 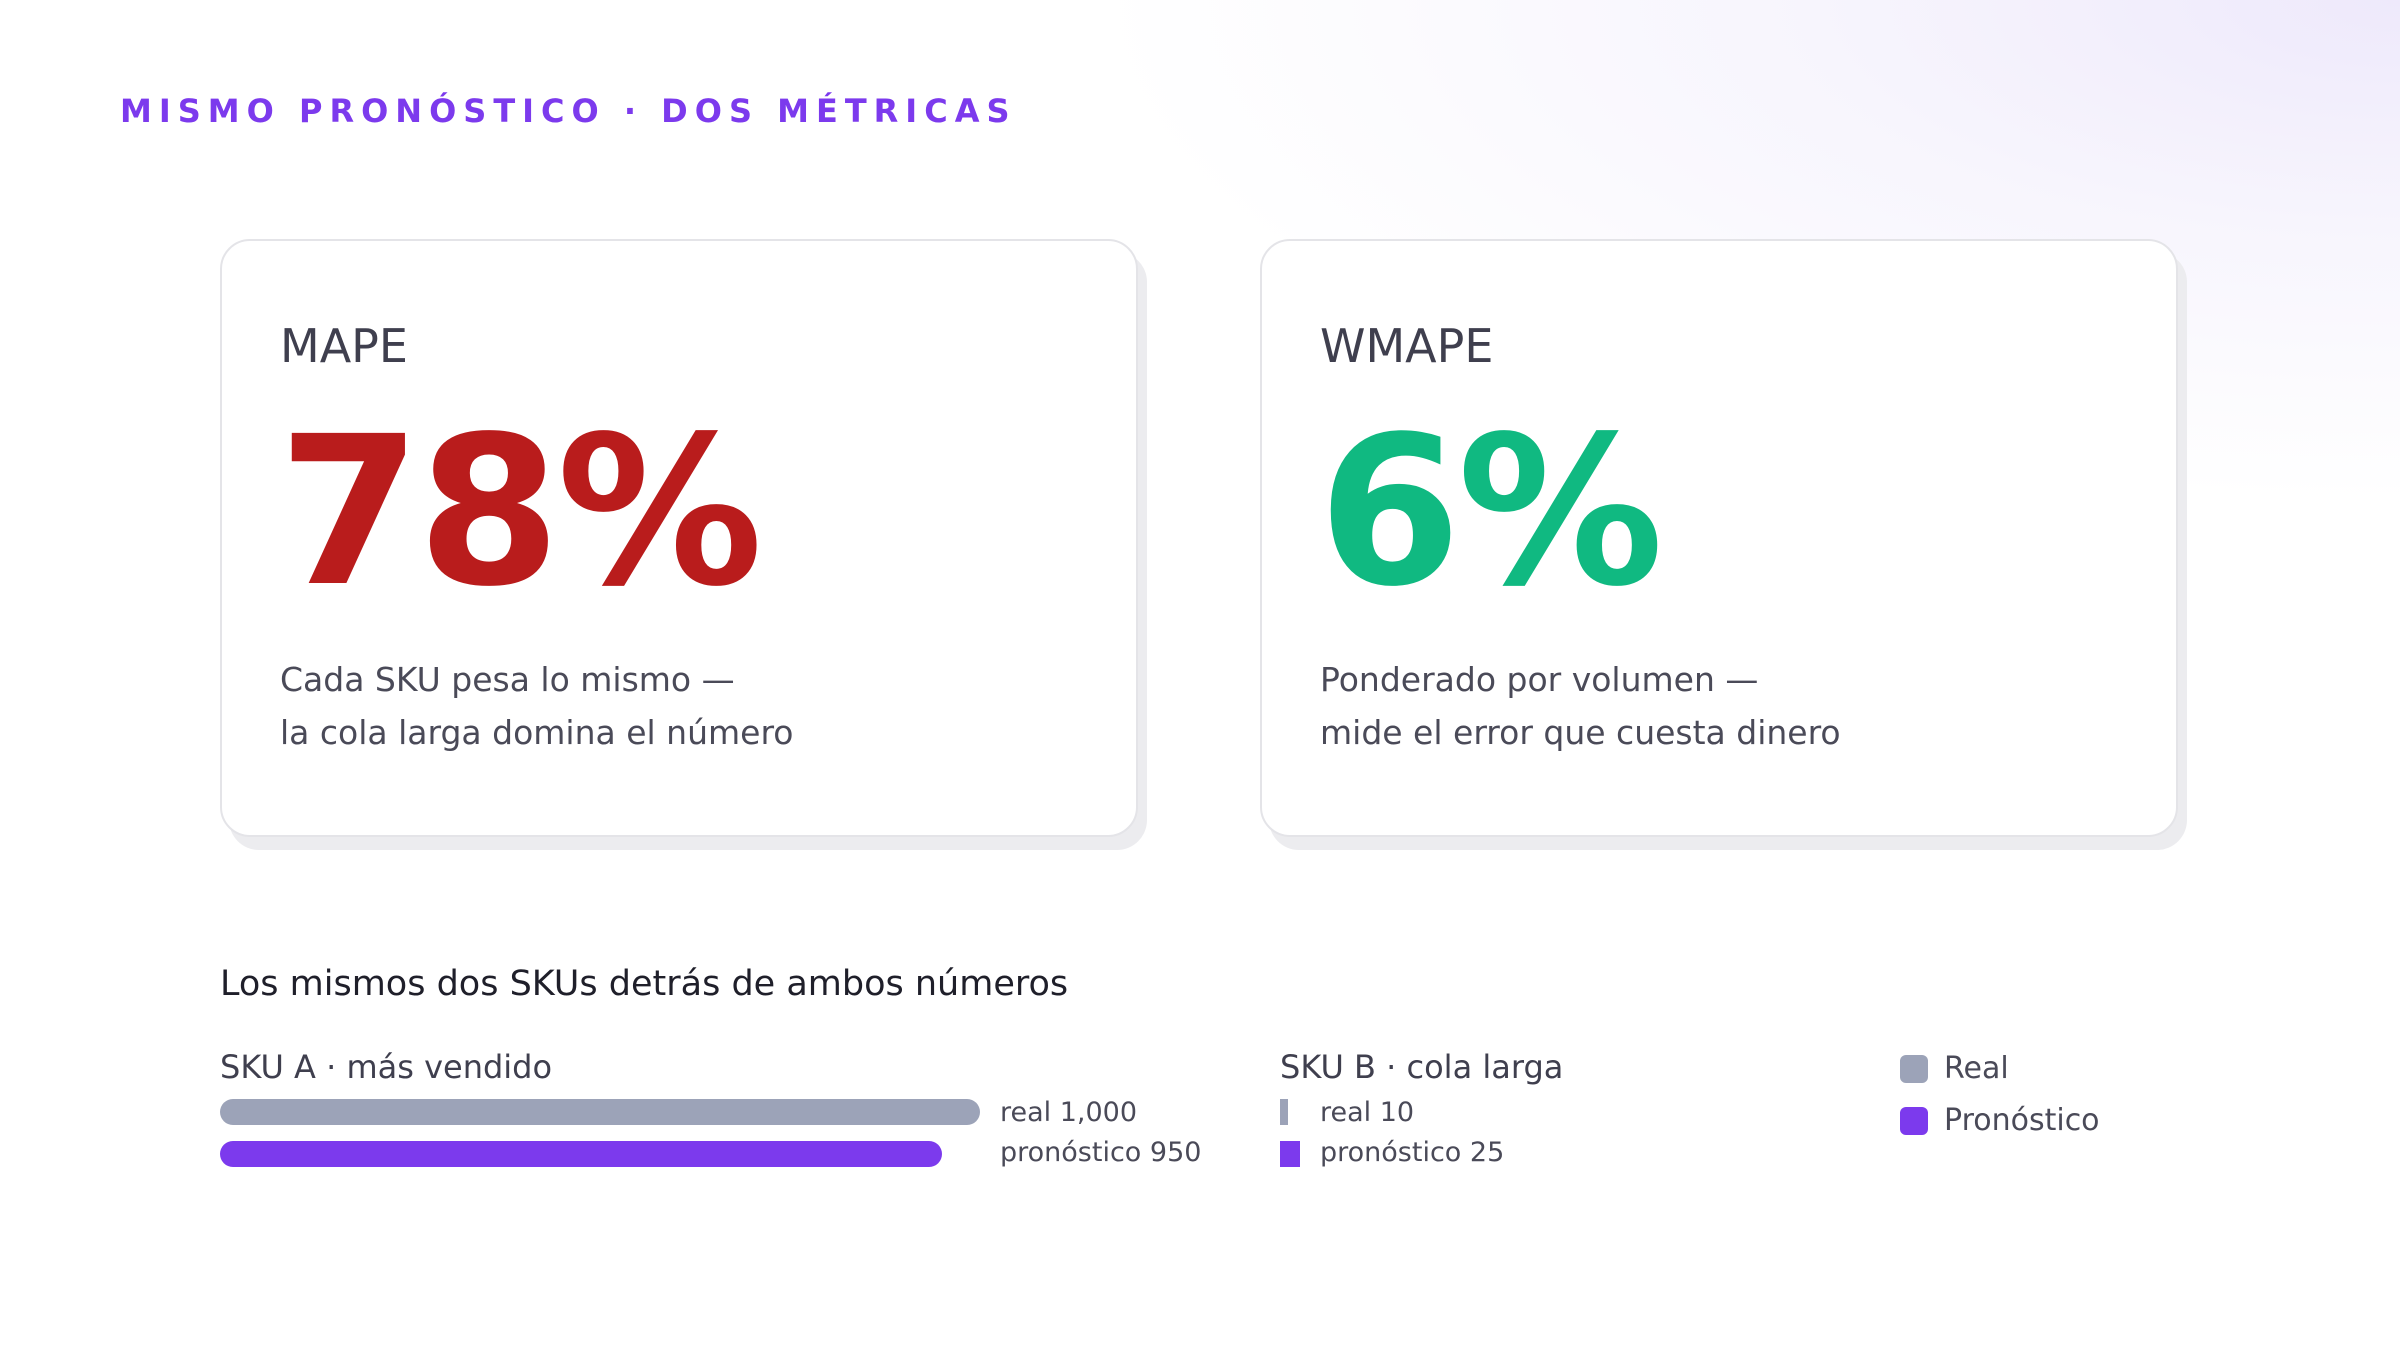 What do you see at coordinates (600, 1112) in the screenshot?
I see `sku-a-real-bar` at bounding box center [600, 1112].